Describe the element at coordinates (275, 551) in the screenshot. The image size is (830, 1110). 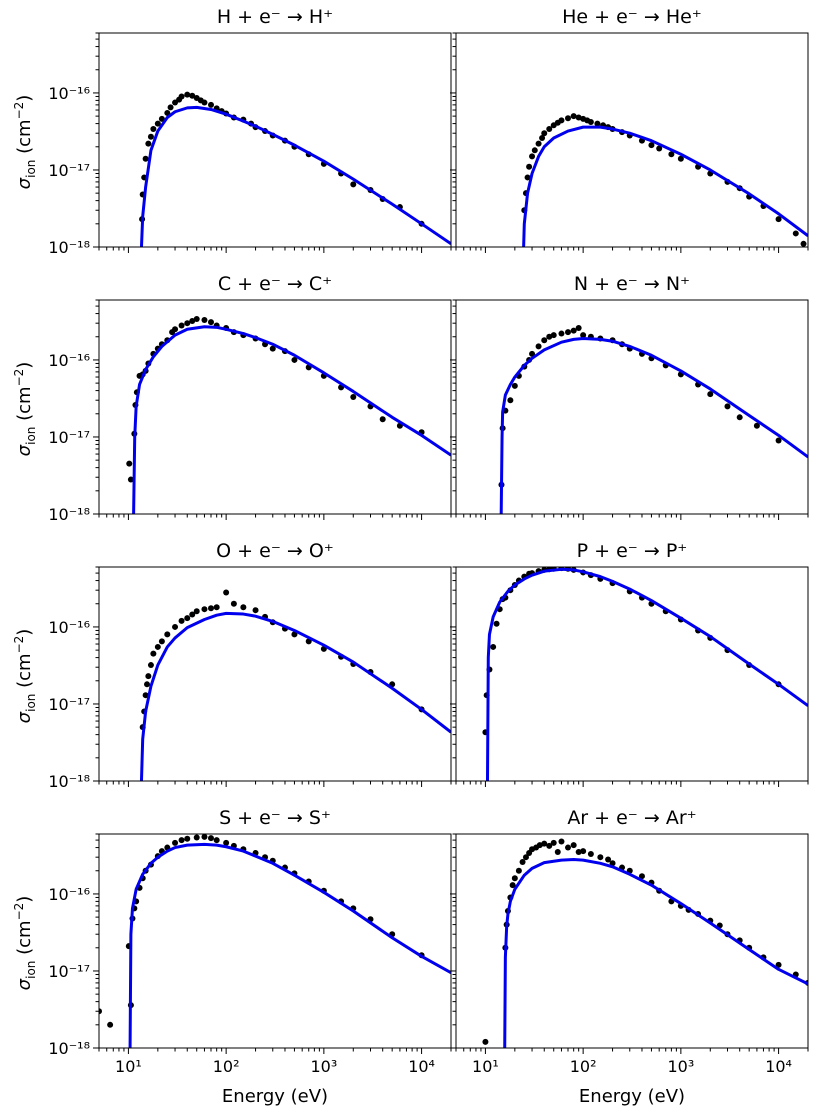
I see `panel-title: O + e⁻ → O⁺` at that location.